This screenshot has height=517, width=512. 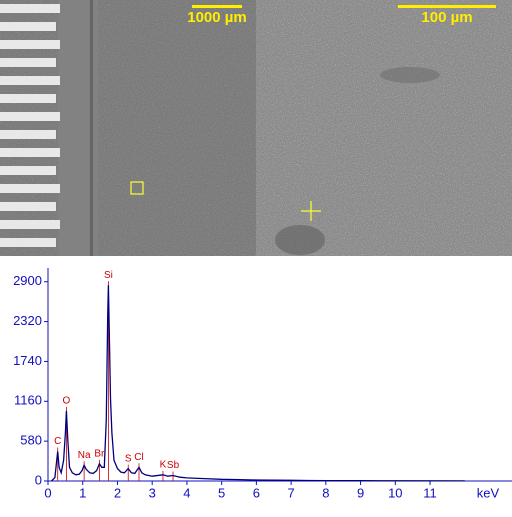 What do you see at coordinates (395, 492) in the screenshot?
I see `x-tick-label: 10` at bounding box center [395, 492].